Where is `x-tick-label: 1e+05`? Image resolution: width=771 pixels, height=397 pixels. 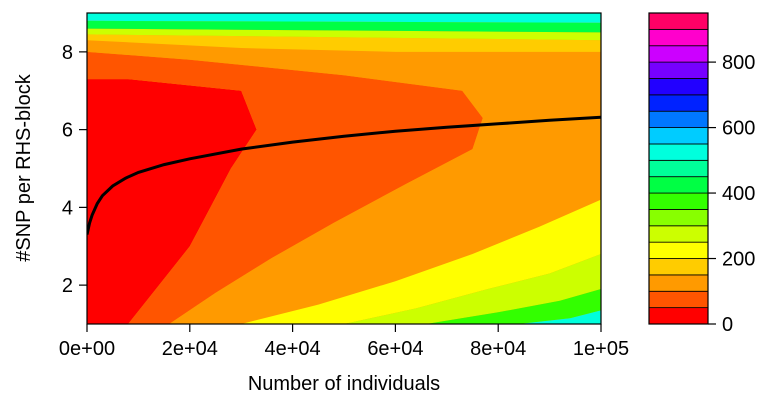
x-tick-label: 1e+05 is located at coordinates (601, 349).